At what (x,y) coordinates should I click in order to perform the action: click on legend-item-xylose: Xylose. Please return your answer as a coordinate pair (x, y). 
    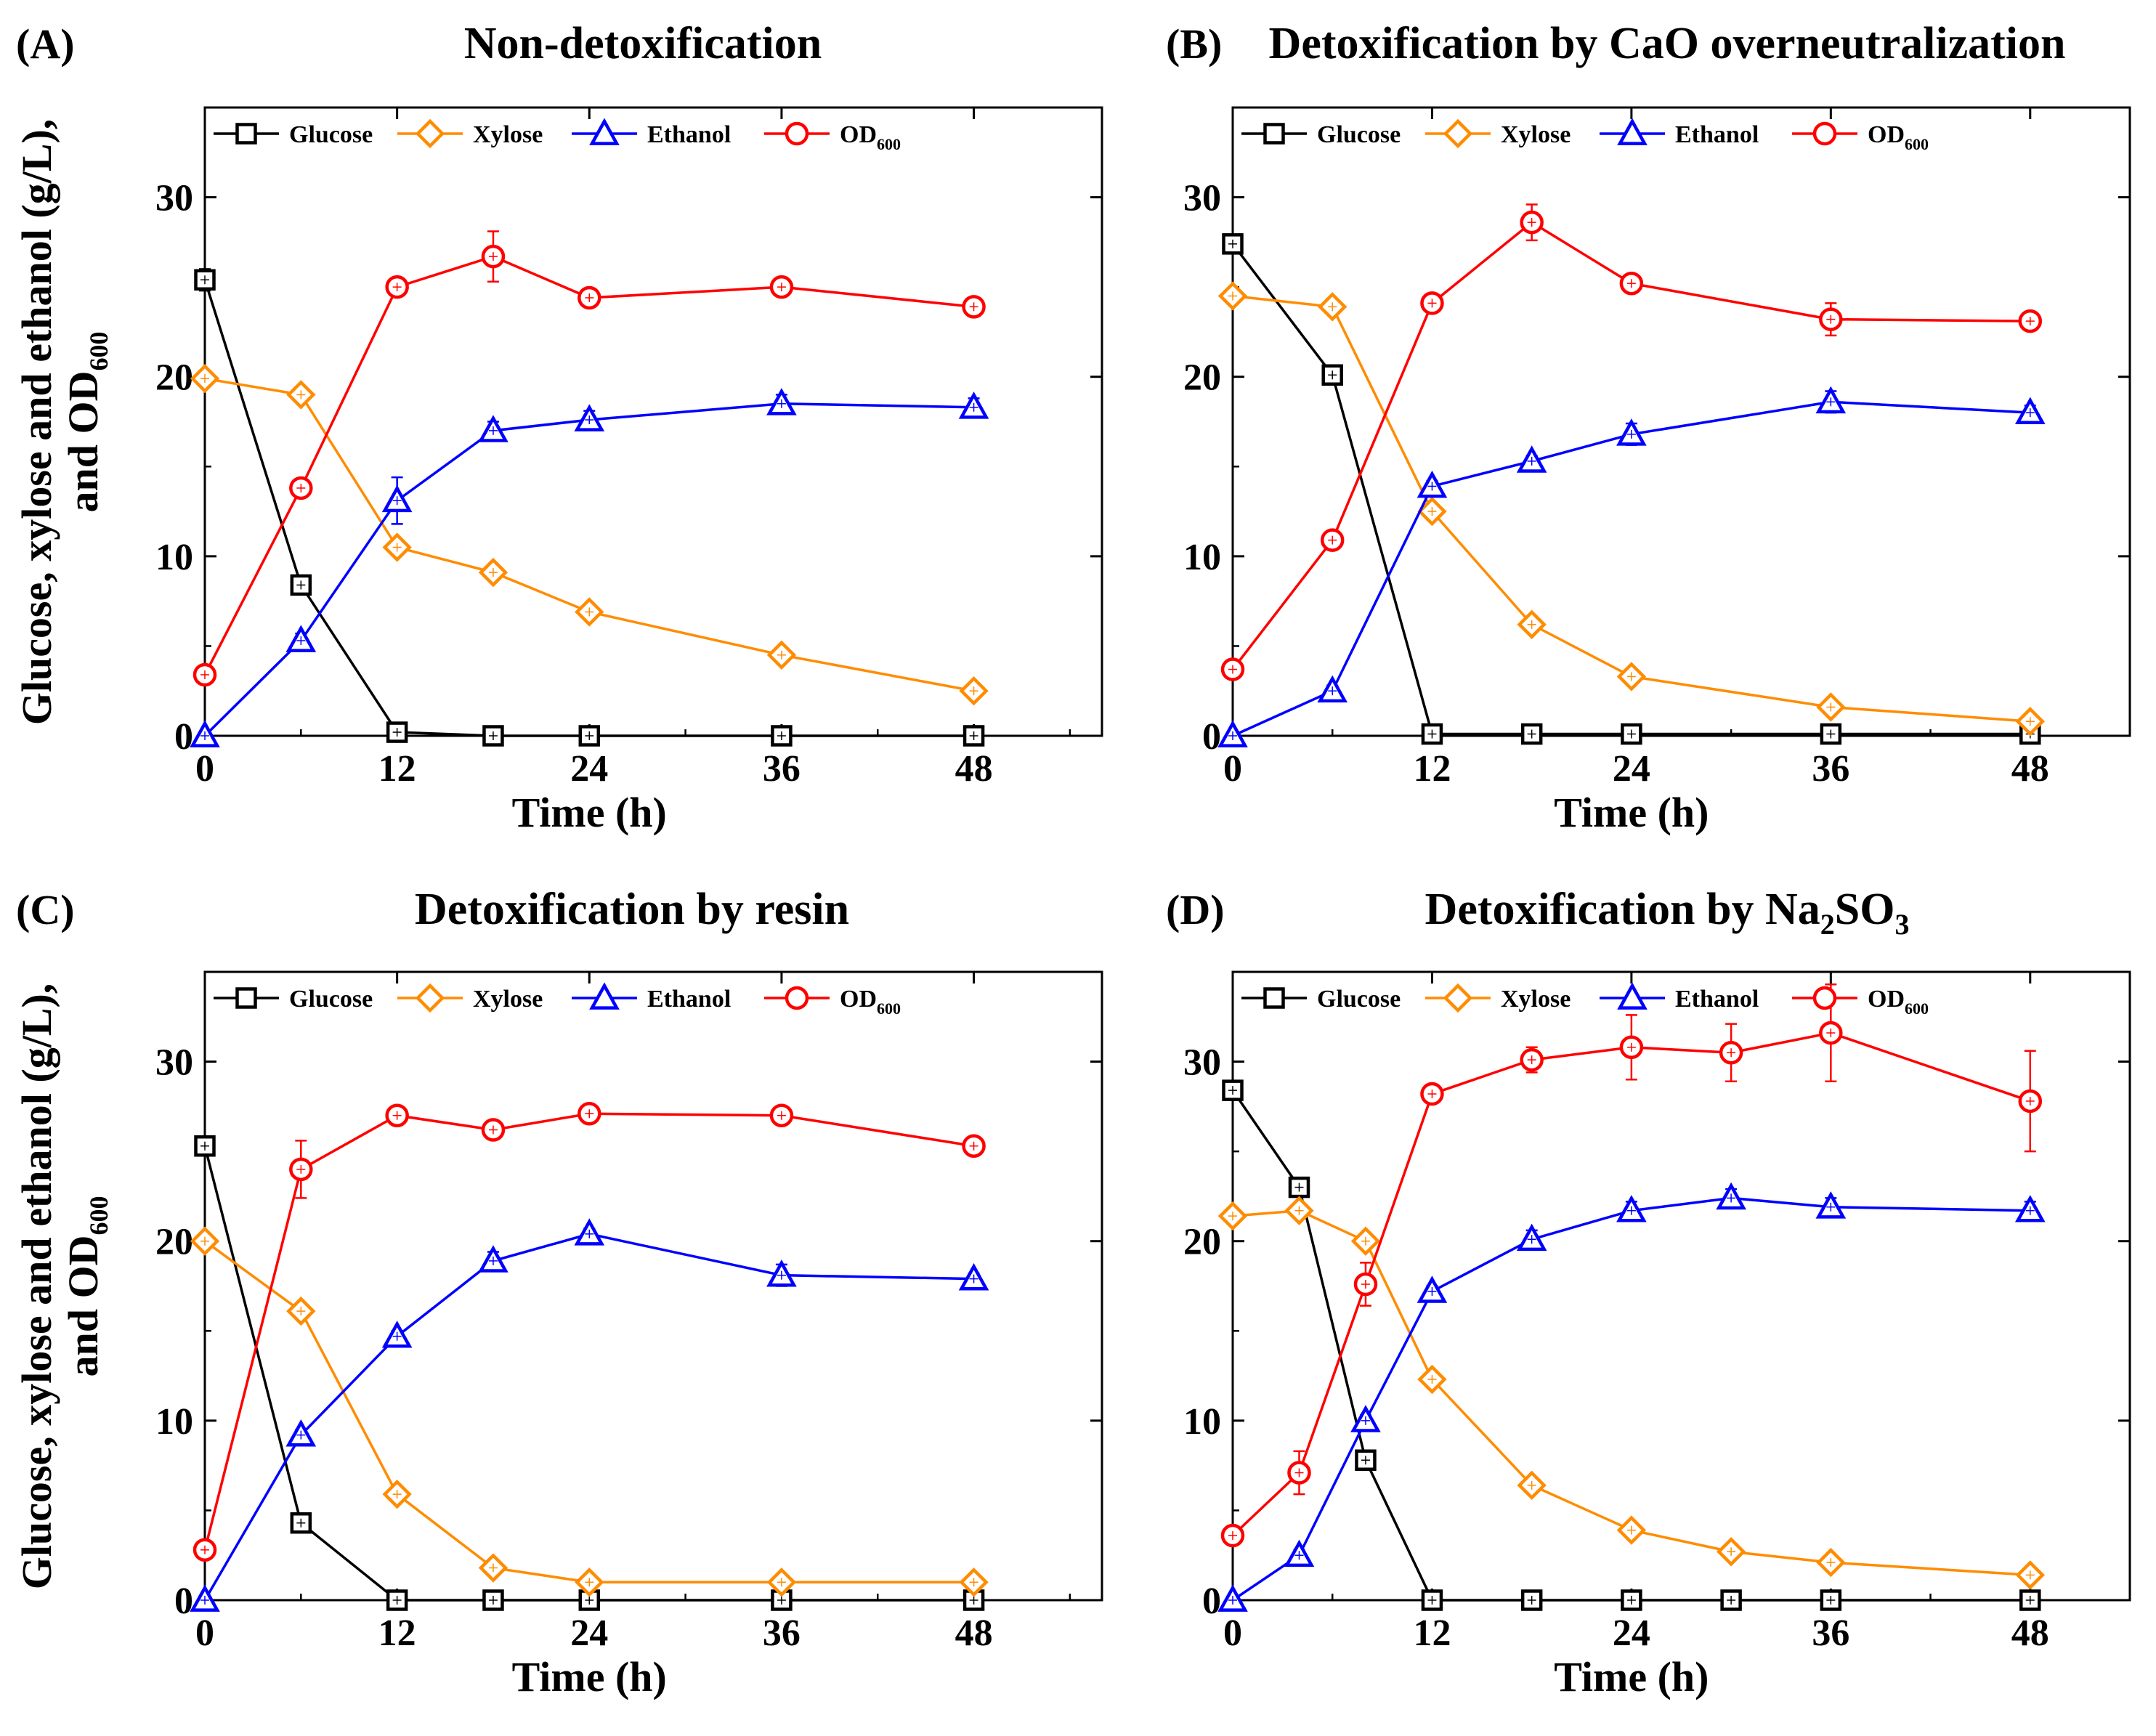
    Looking at the image, I should click on (1498, 998).